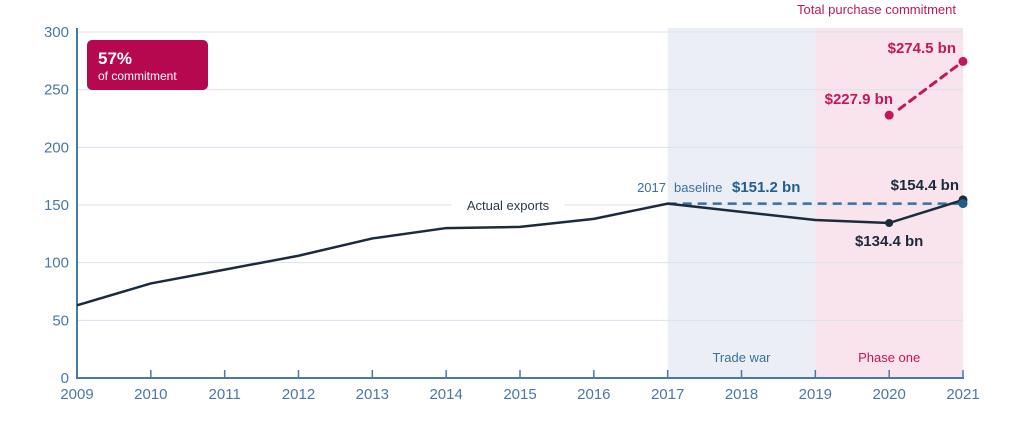 This screenshot has height=424, width=1024. I want to click on region-label: Trade war, so click(741, 357).